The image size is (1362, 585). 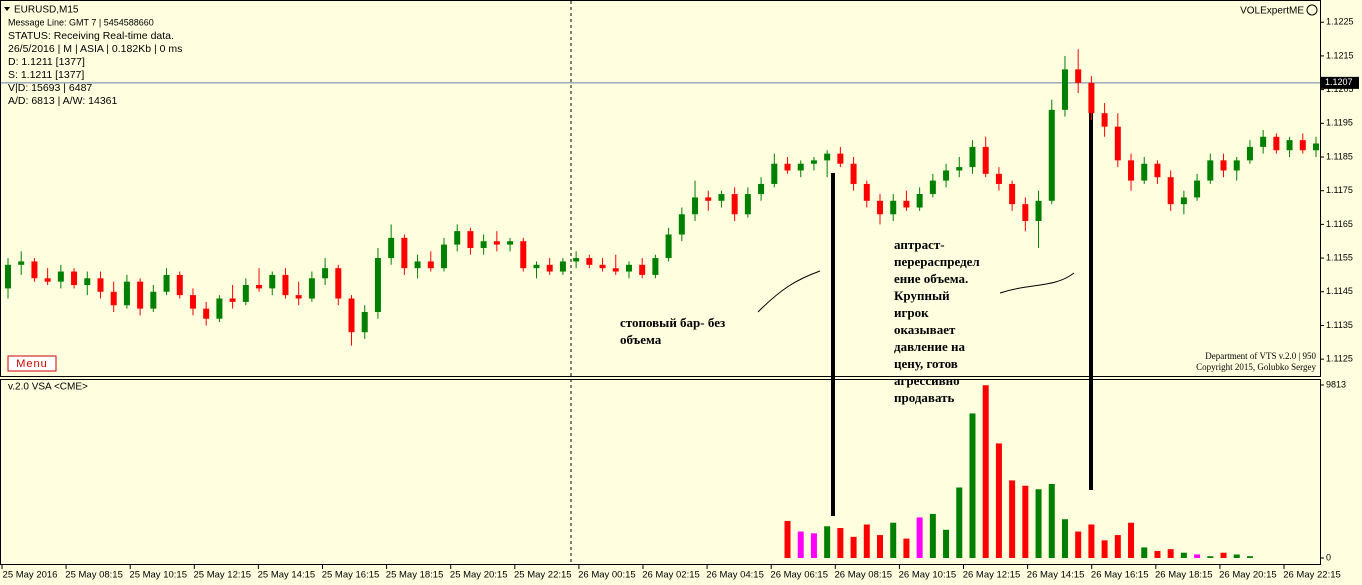 I want to click on y-tick-label: 1.1225, so click(x=1340, y=22).